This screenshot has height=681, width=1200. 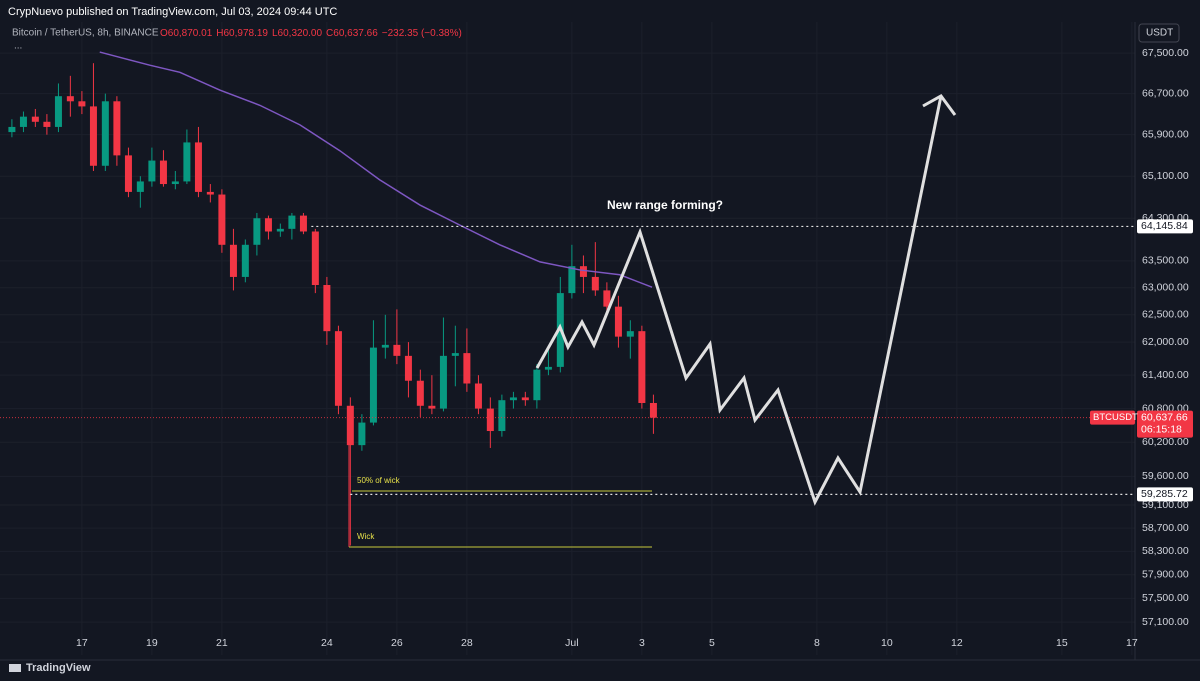 I want to click on y-tick-label: 60,200.00, so click(x=1165, y=442).